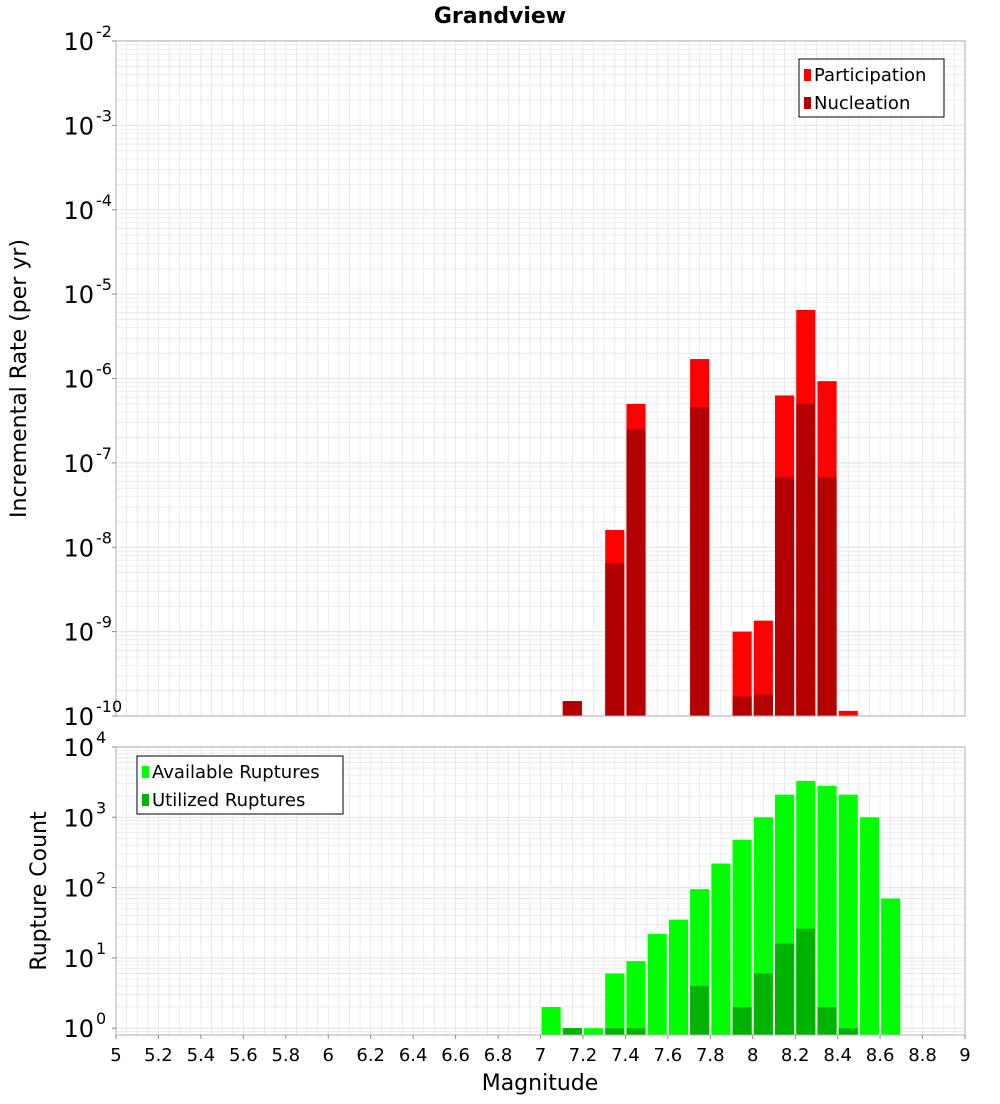 Image resolution: width=1000 pixels, height=1104 pixels. Describe the element at coordinates (752, 1055) in the screenshot. I see `x-tick-label: 8` at that location.